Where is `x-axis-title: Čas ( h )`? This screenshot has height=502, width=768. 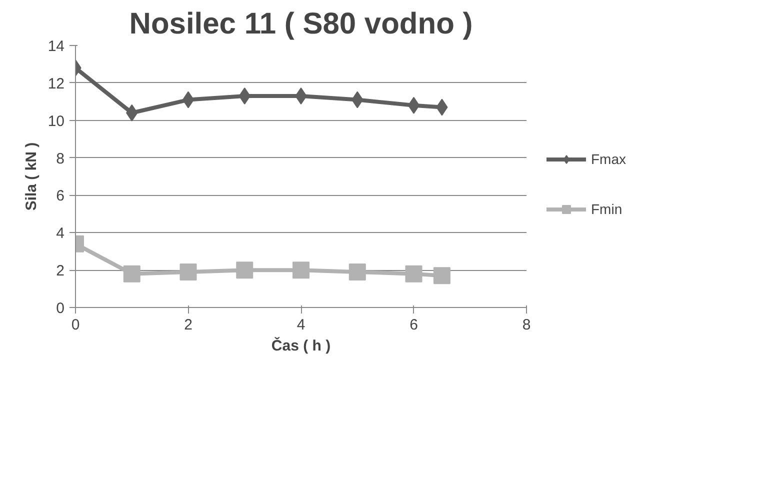
x-axis-title: Čas ( h ) is located at coordinates (301, 345).